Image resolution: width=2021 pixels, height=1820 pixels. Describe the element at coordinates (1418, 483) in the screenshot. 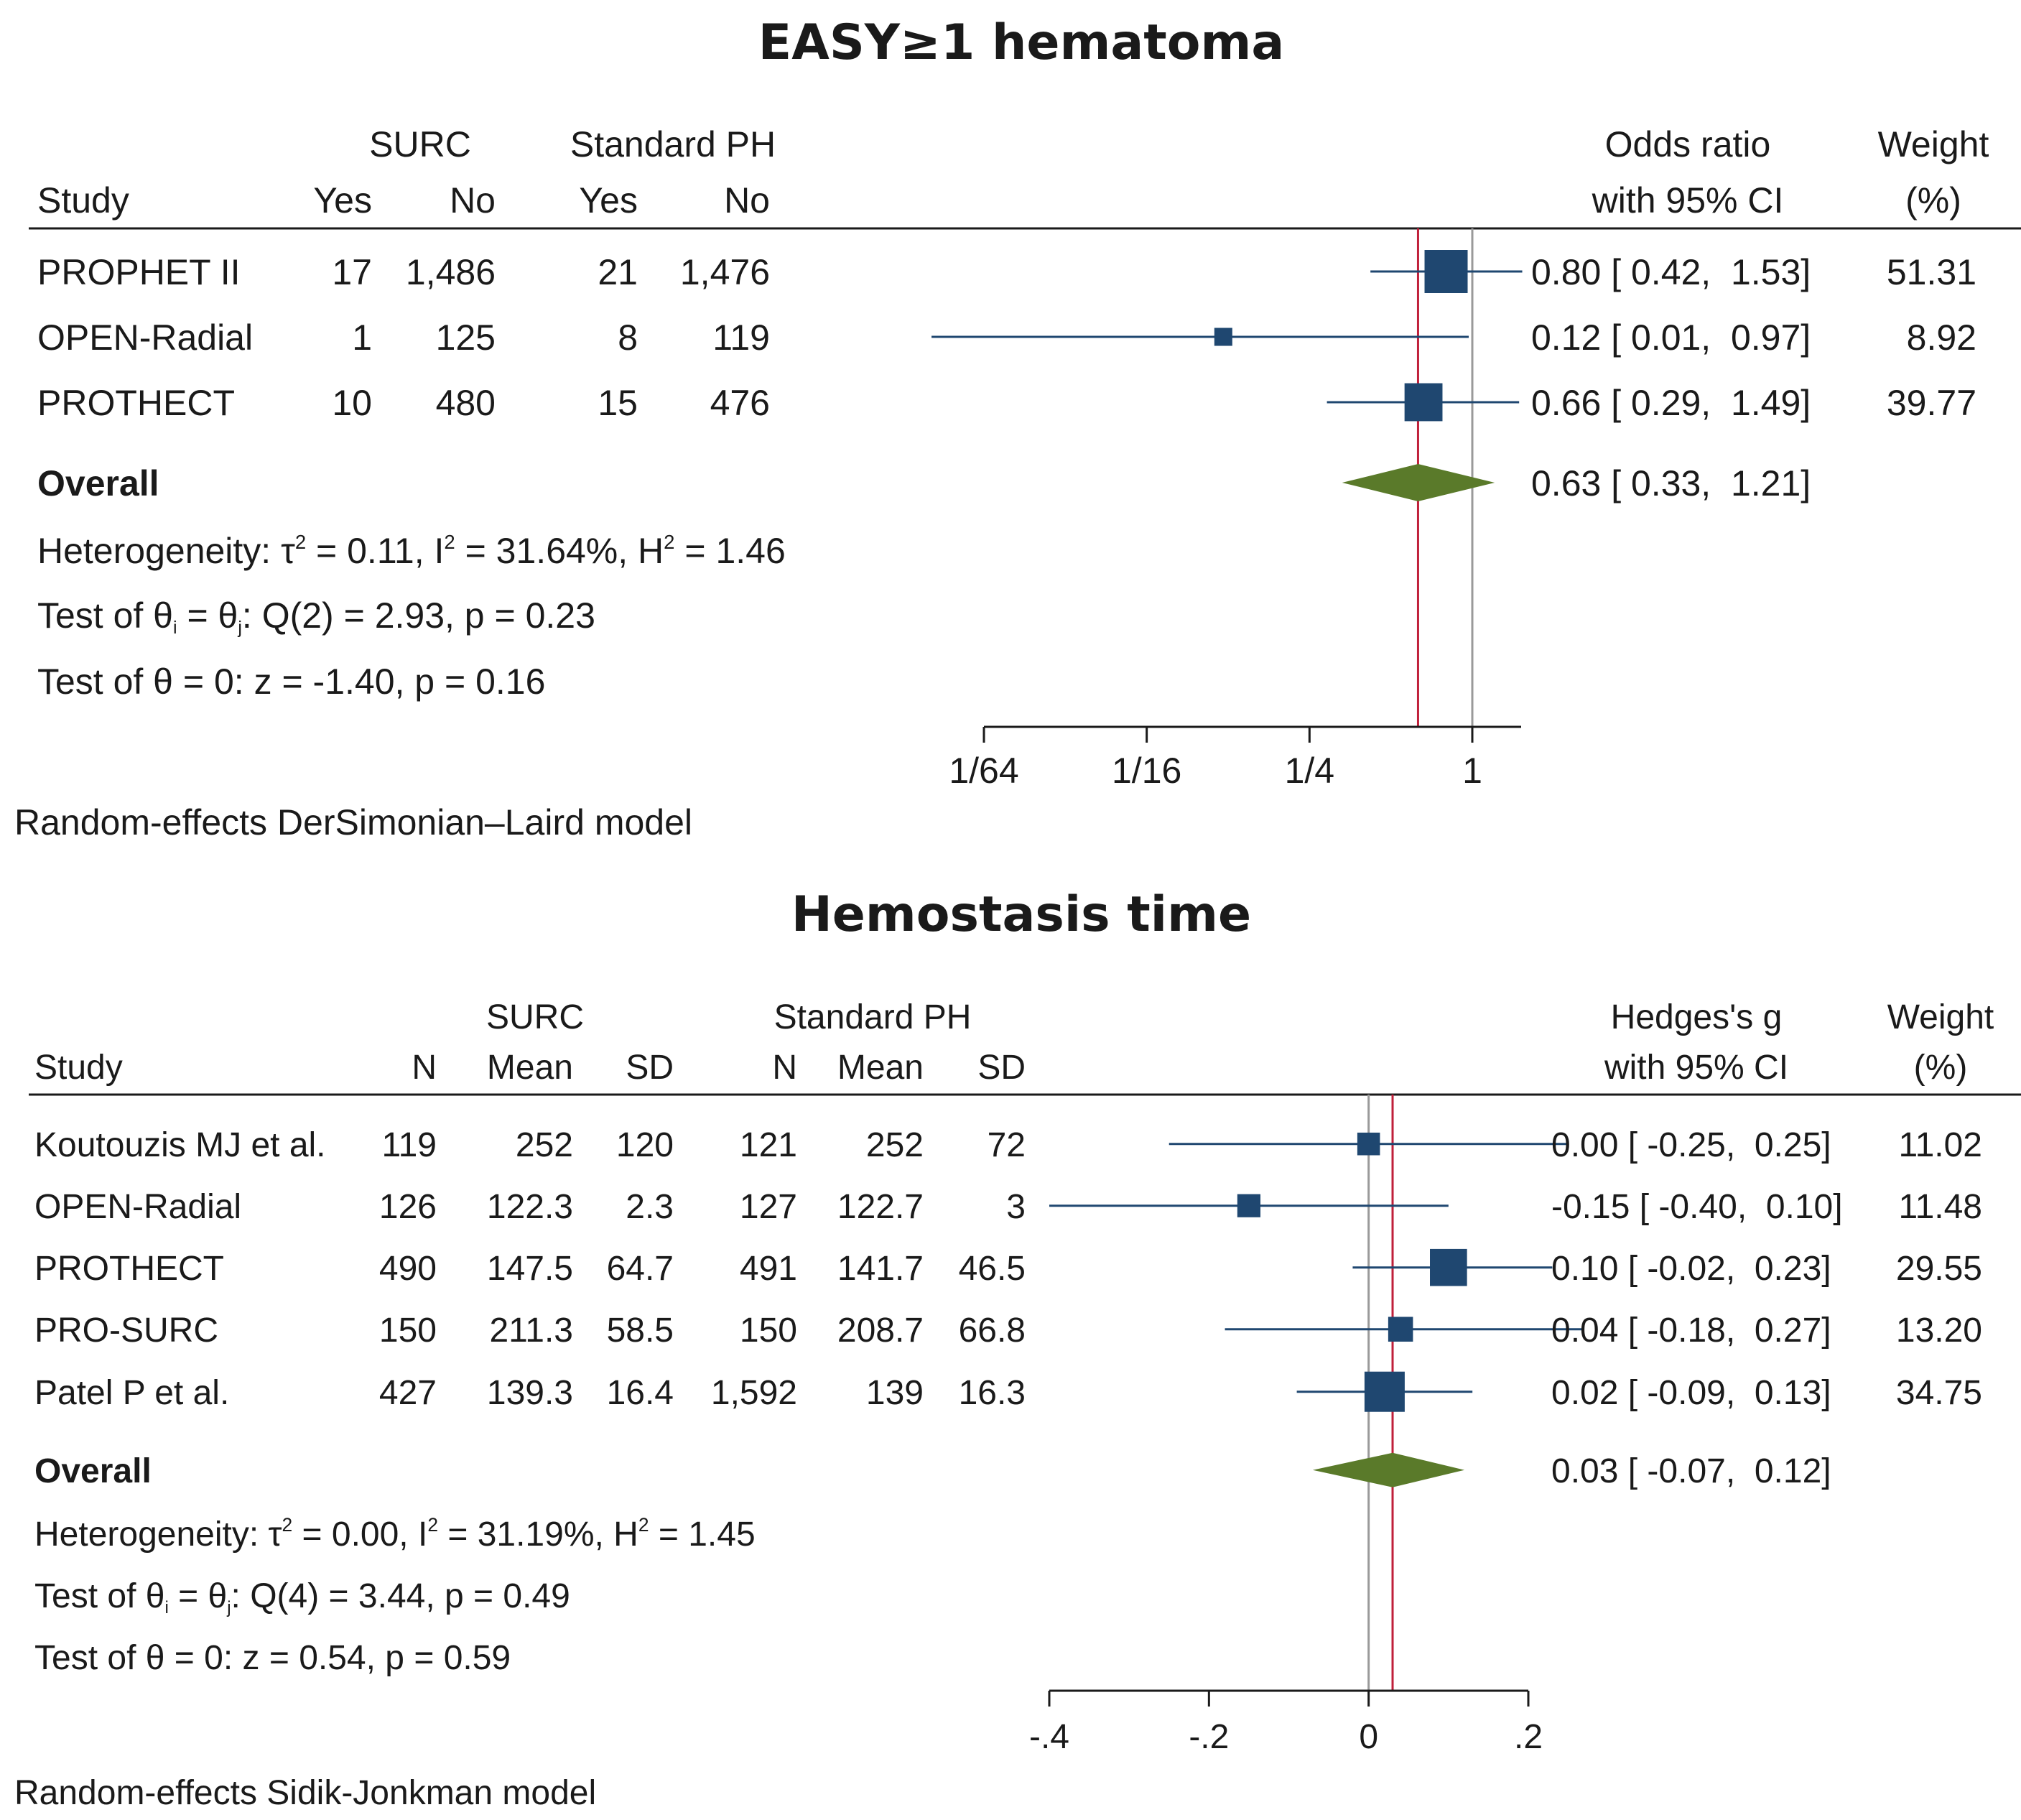

I see `overall-diamond` at that location.